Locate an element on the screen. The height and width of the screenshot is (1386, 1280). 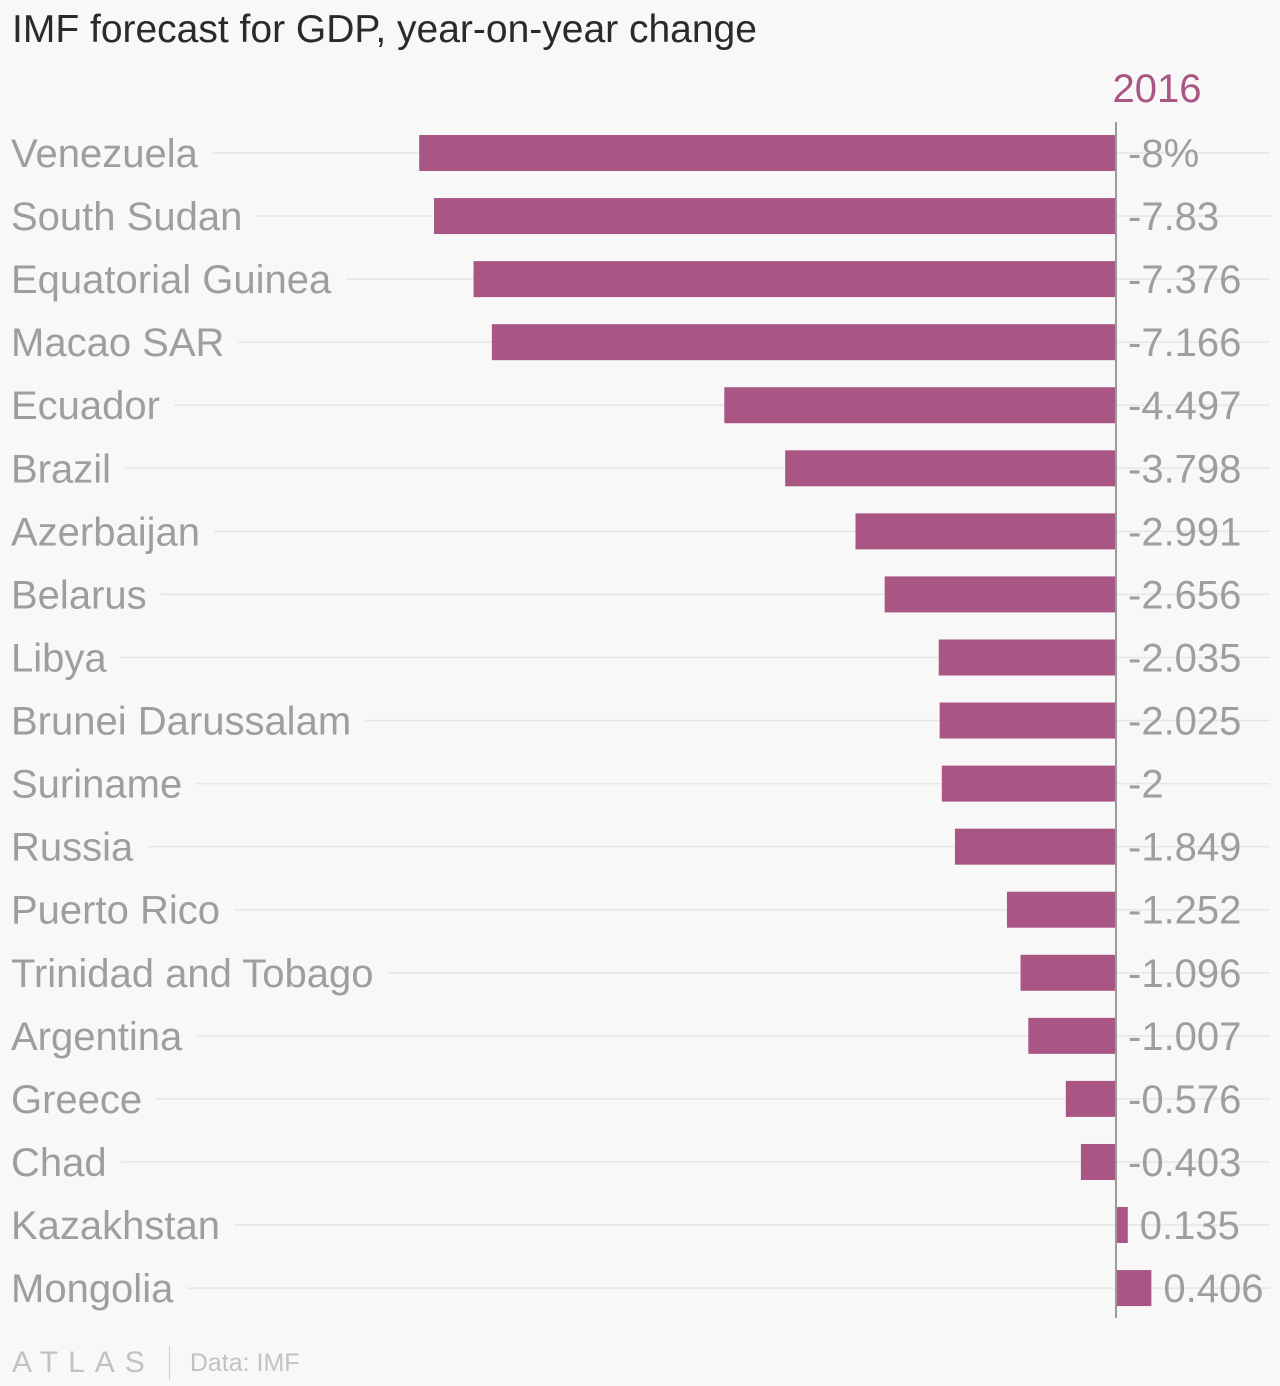
value-label: -3.798 is located at coordinates (1184, 469).